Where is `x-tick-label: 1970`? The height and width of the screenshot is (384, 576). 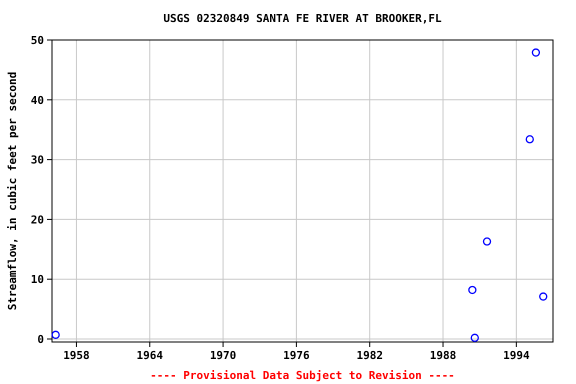 x-tick-label: 1970 is located at coordinates (223, 355).